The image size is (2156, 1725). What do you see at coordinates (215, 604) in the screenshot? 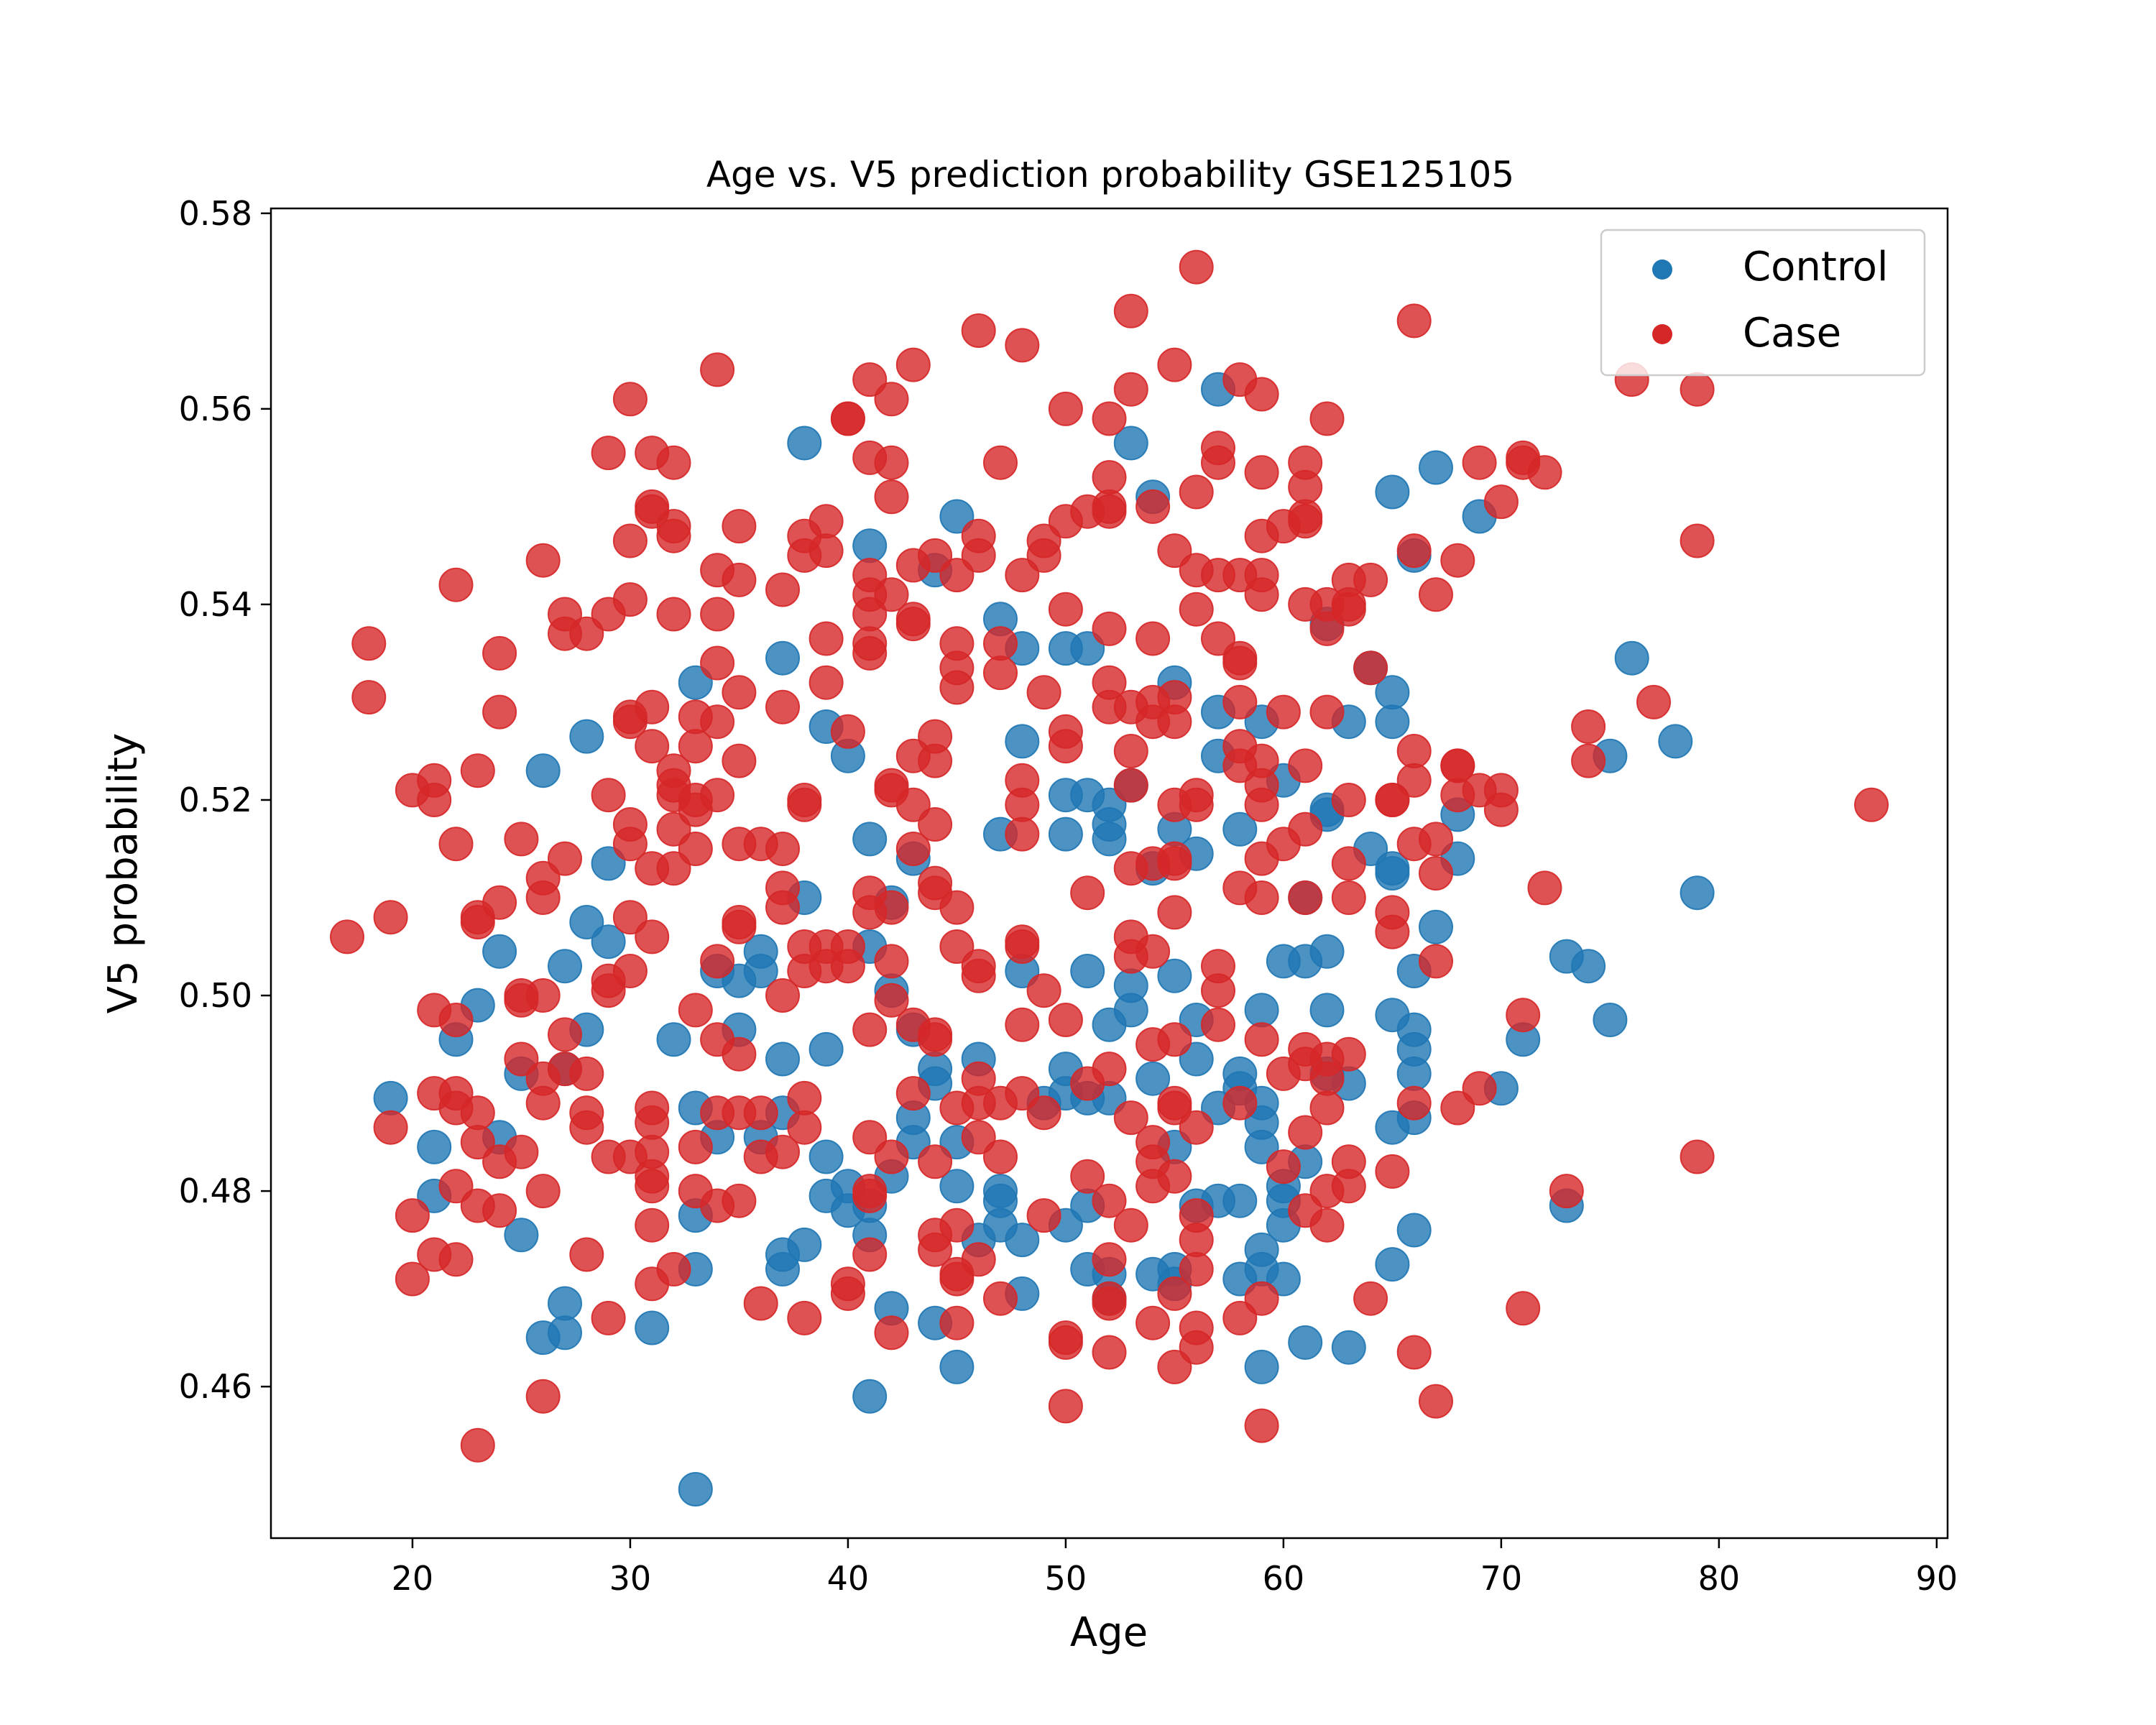
I see `y-tick-label: 0.54` at bounding box center [215, 604].